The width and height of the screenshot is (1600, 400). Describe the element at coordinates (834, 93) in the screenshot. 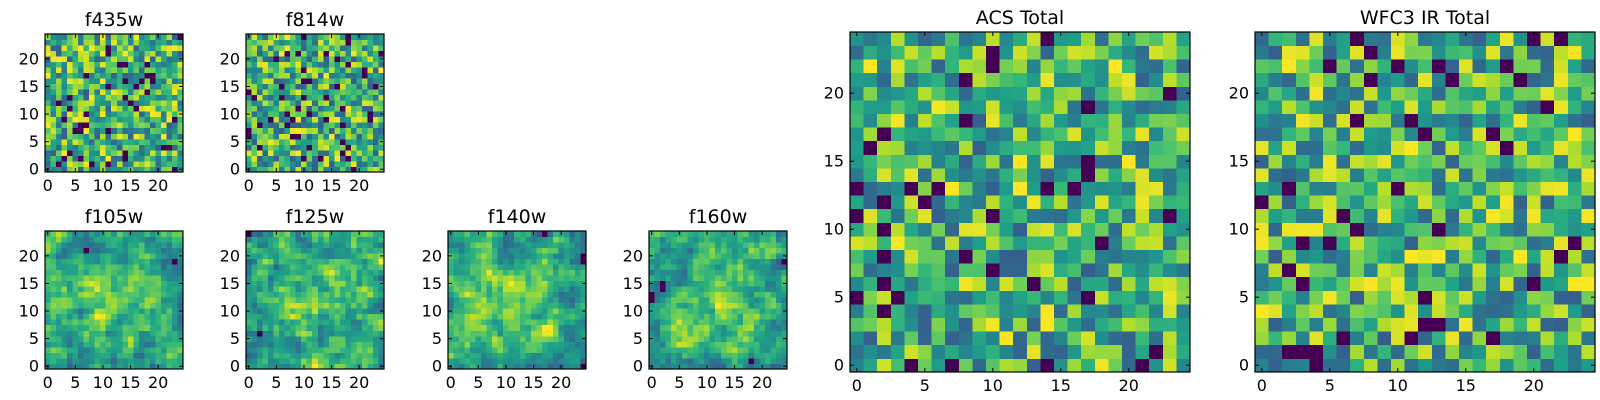

I see `y-tick-label: 20` at that location.